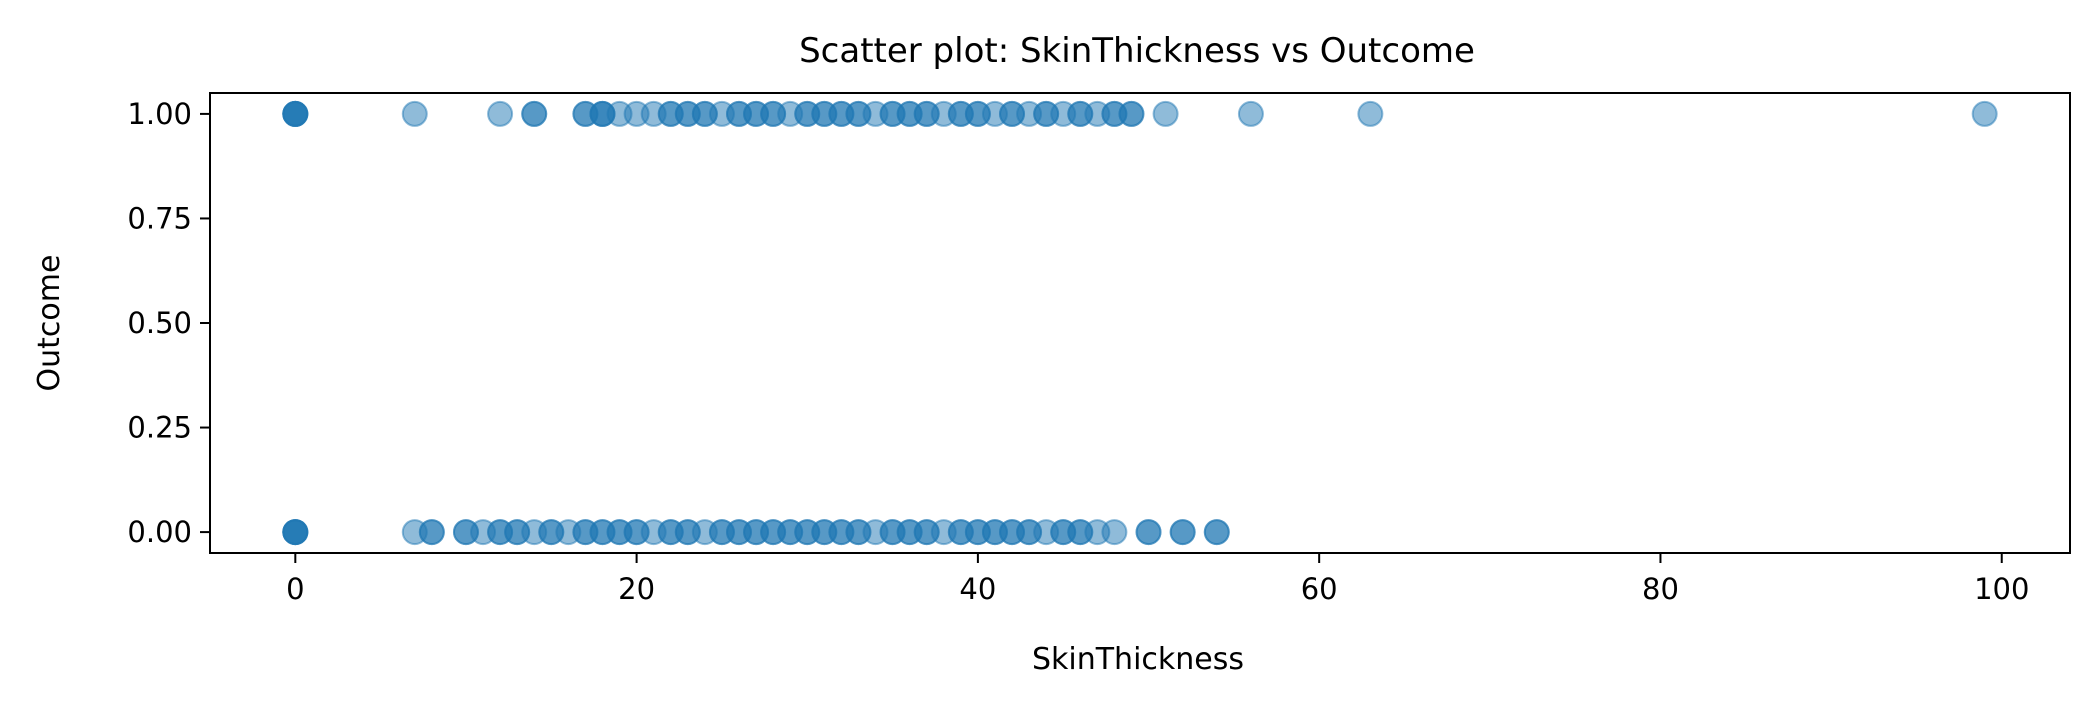  Describe the element at coordinates (1319, 589) in the screenshot. I see `x-tick-label: 60` at that location.